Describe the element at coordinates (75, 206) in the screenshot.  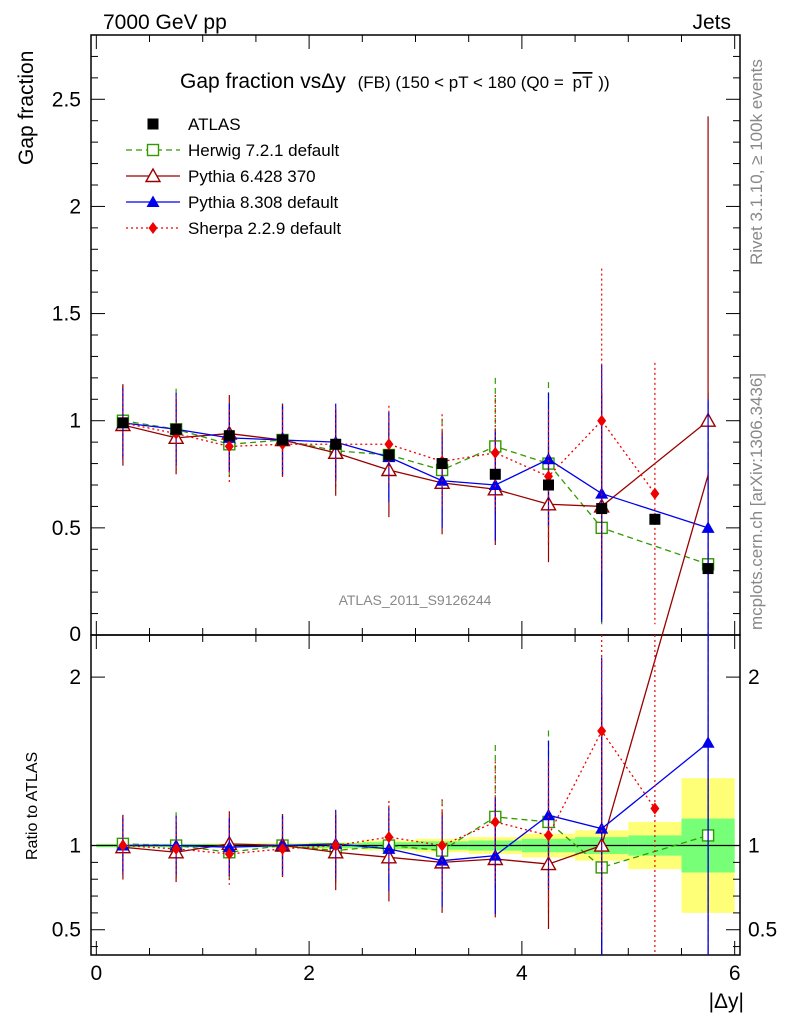
I see `y-tick-label: 2` at that location.